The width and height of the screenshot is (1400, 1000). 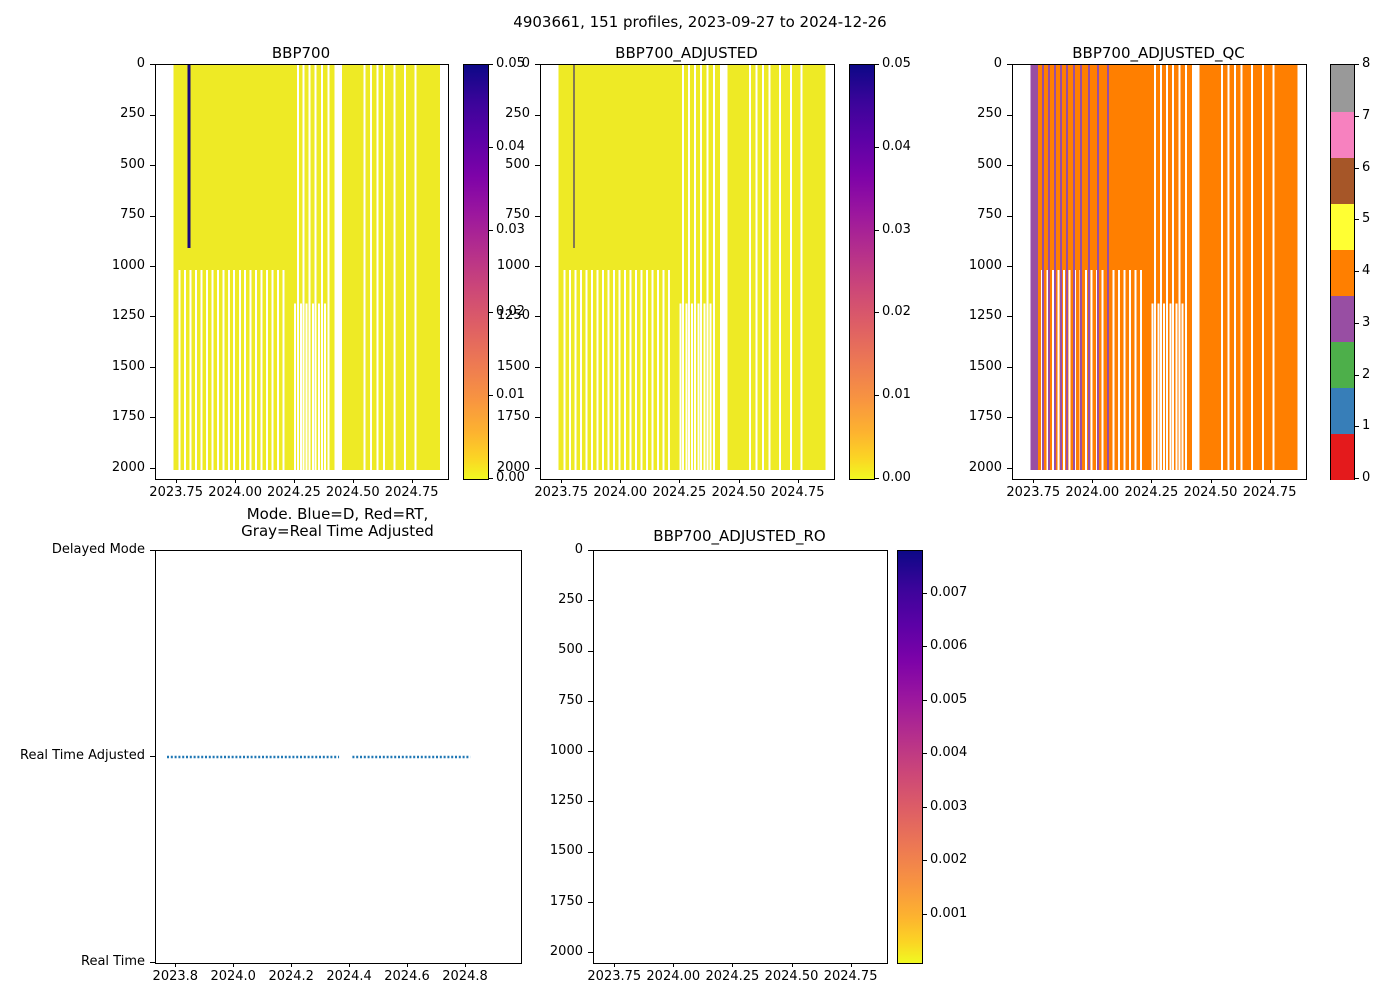 I want to click on y-tick-label-bbp700_adjusted: 1000, so click(x=513, y=265).